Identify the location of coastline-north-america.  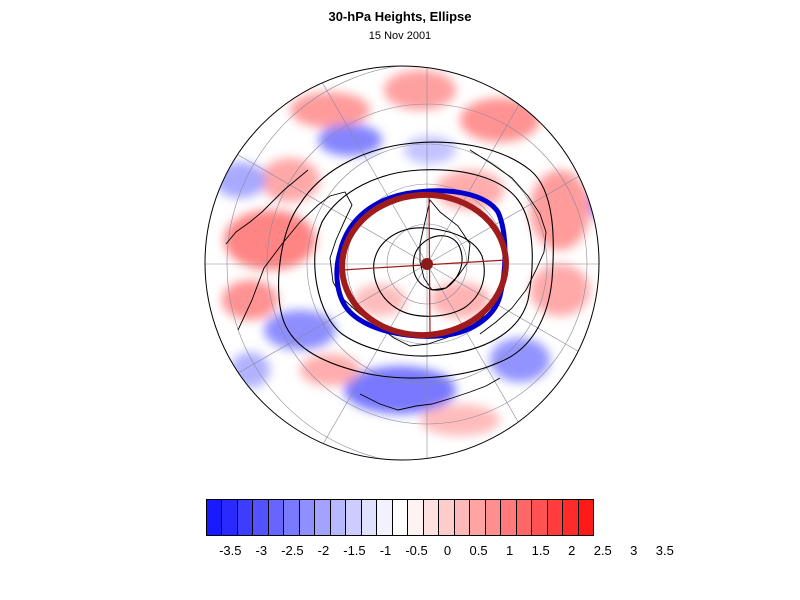
(508, 242).